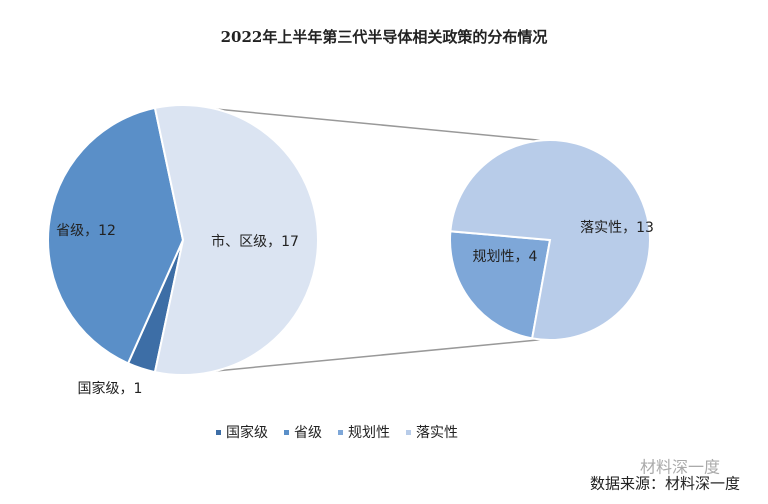 The width and height of the screenshot is (768, 504). Describe the element at coordinates (617, 228) in the screenshot. I see `data-label: 落实性，13` at that location.